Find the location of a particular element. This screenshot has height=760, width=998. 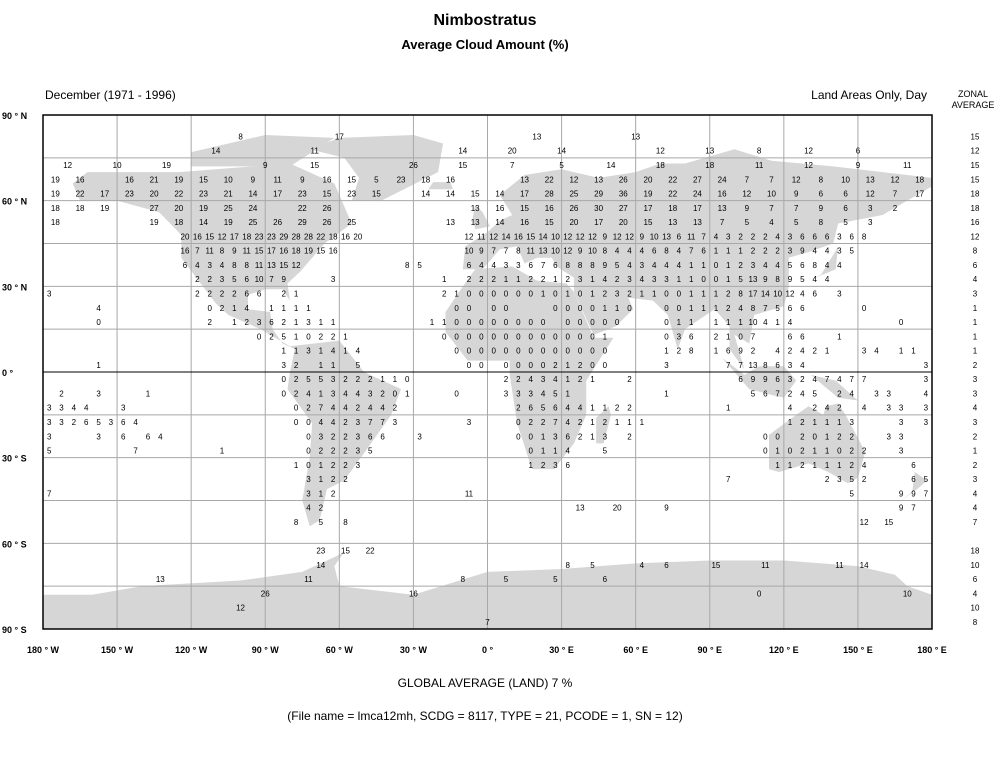

zonal-average-value: 4 is located at coordinates (975, 593).